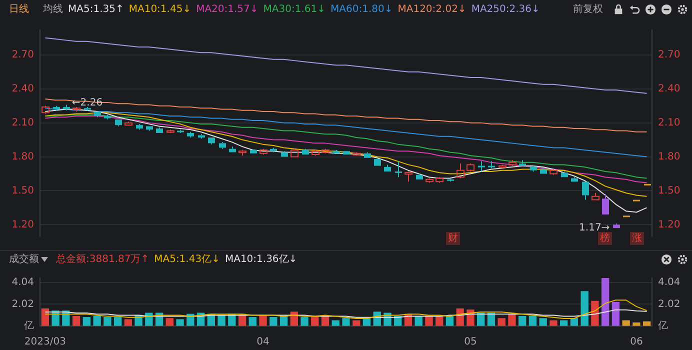  I want to click on y2-tick-label: 2.02, so click(669, 304).